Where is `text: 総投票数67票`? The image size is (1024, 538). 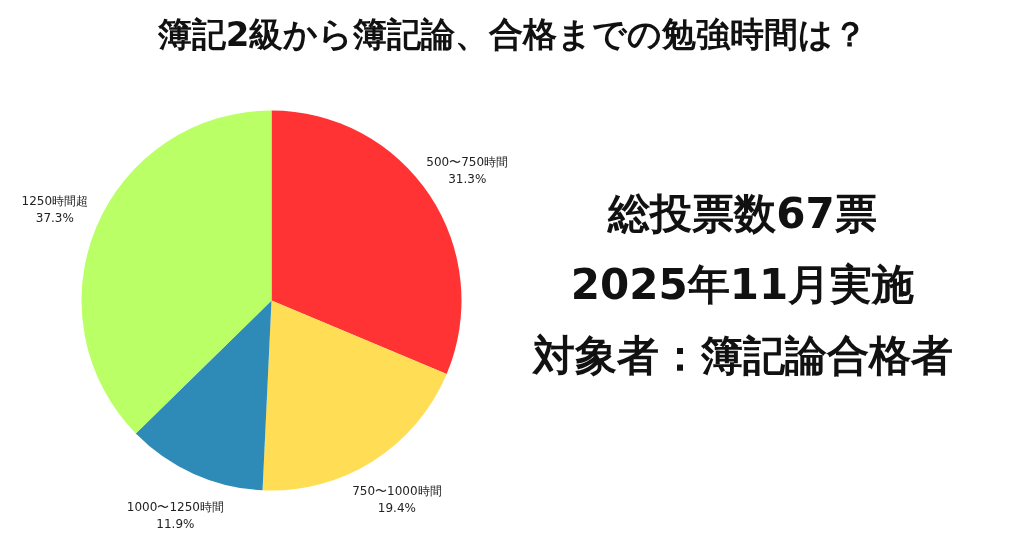 text: 総投票数67票 is located at coordinates (742, 213).